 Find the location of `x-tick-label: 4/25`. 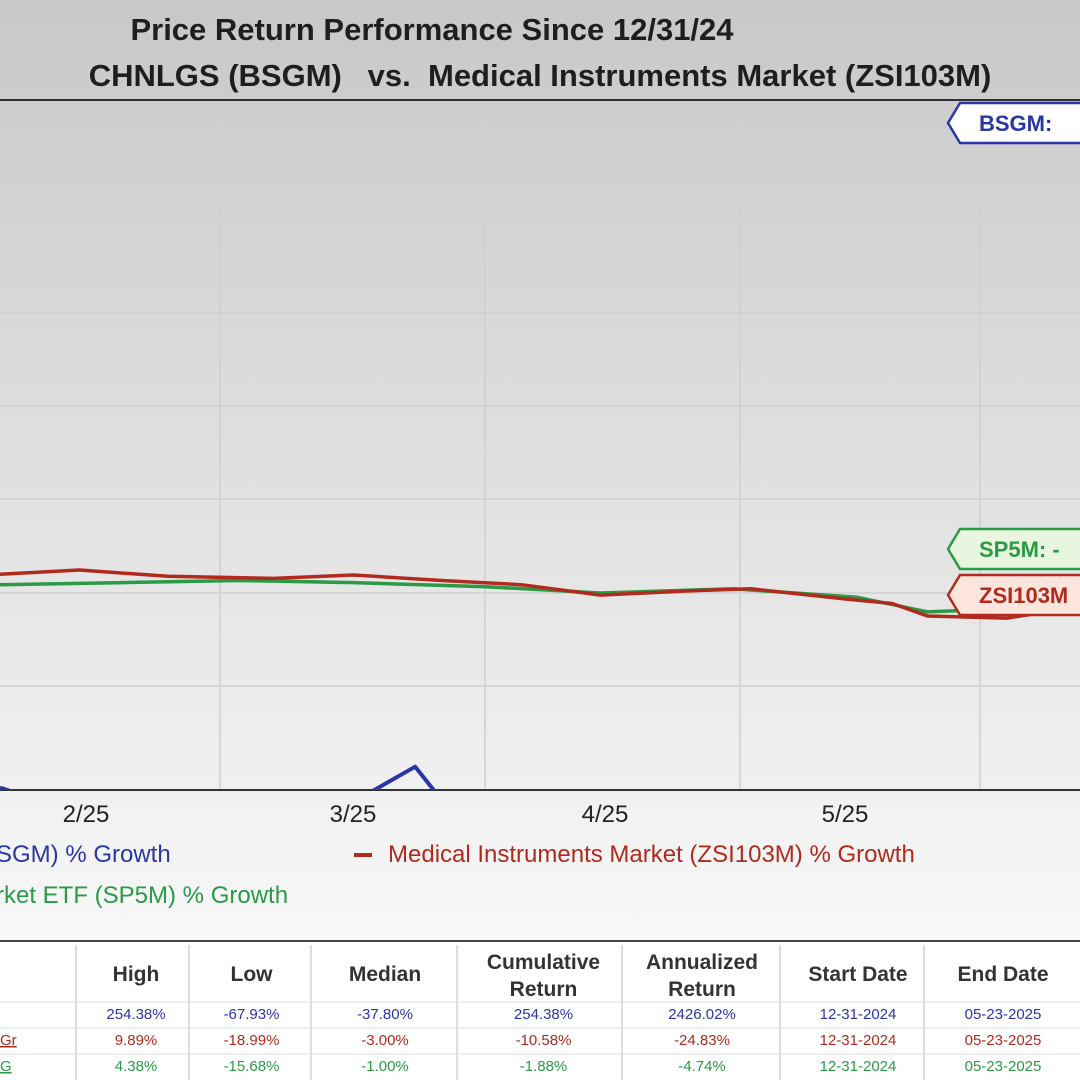

x-tick-label: 4/25 is located at coordinates (605, 814).